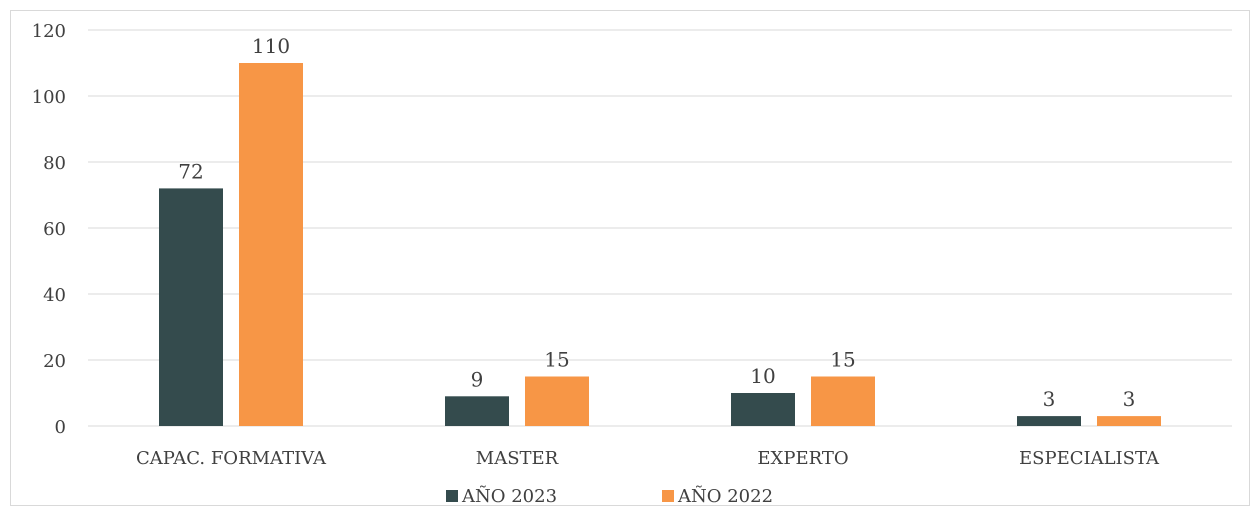 The image size is (1256, 512). I want to click on x-category-label: EXPERTO, so click(802, 458).